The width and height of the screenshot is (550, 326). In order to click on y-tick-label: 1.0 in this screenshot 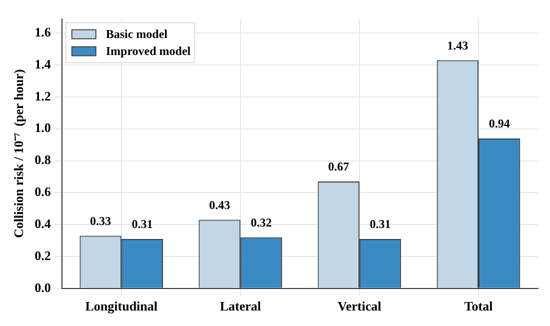, I will do `click(42, 128)`.